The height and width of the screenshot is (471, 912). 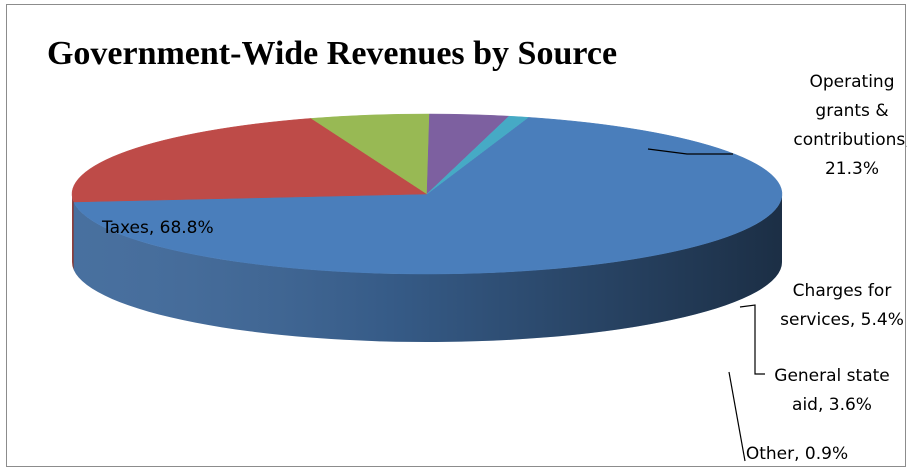 I want to click on data-label-operating-grants-contributions-line-4: 21.3%, so click(x=852, y=169).